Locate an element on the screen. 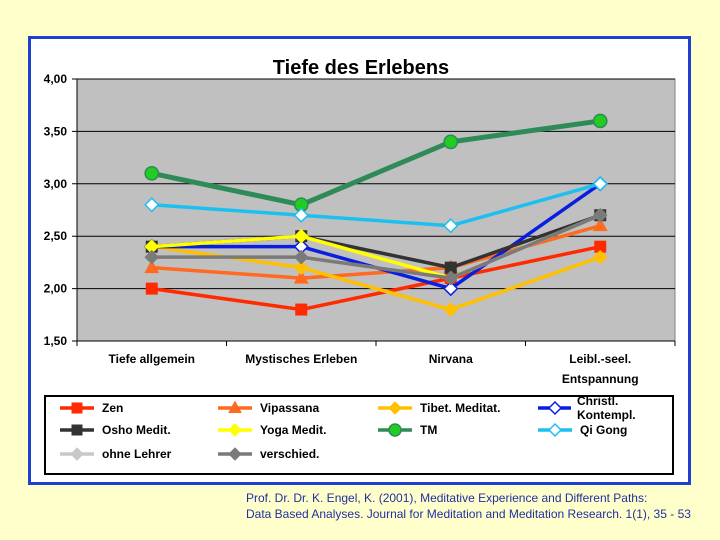 Image resolution: width=720 pixels, height=540 pixels. series-verschied is located at coordinates (376, 246).